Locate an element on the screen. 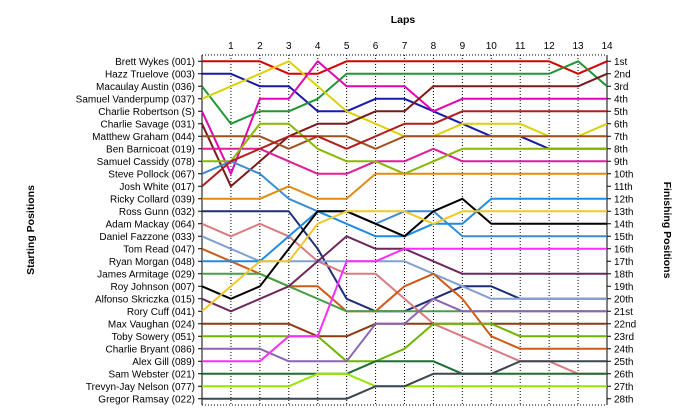  y-axis-title-right: Finishing Positions is located at coordinates (667, 230).